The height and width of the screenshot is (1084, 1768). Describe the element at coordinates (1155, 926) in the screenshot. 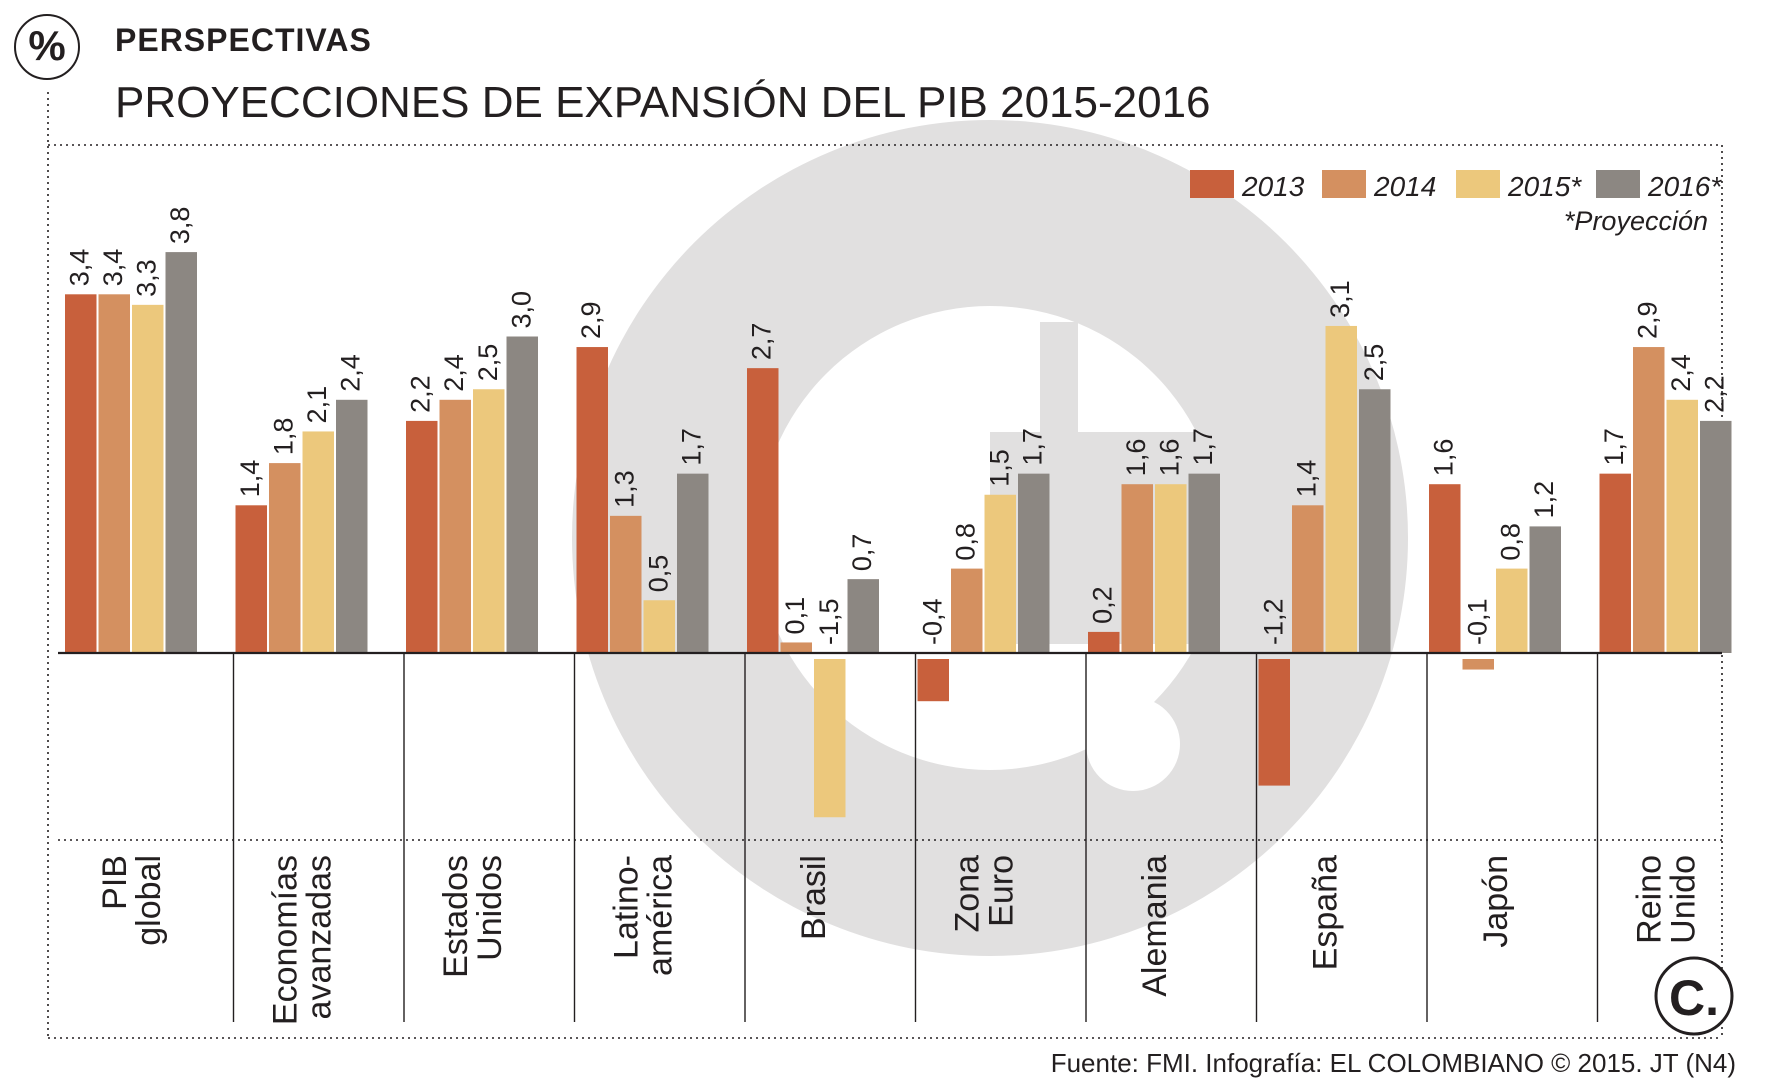

I see `category-label: Alemania` at that location.